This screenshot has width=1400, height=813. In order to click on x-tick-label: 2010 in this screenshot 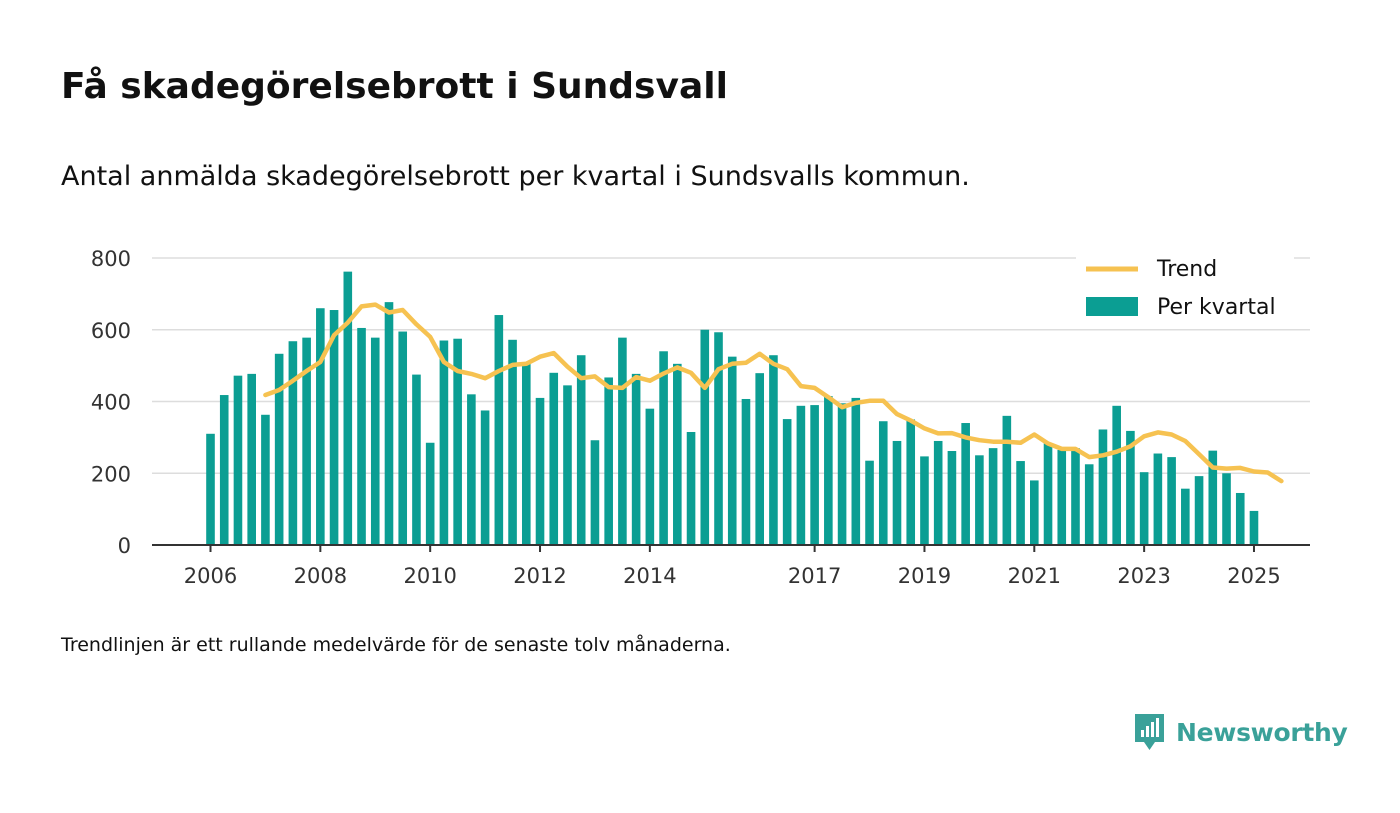, I will do `click(429, 576)`.